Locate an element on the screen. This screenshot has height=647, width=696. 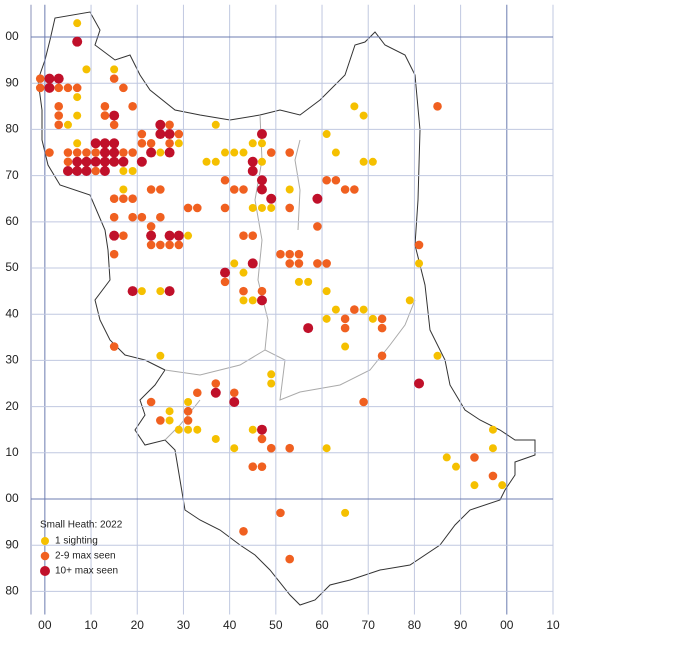
y-tick-label: 60 is located at coordinates (12, 221).